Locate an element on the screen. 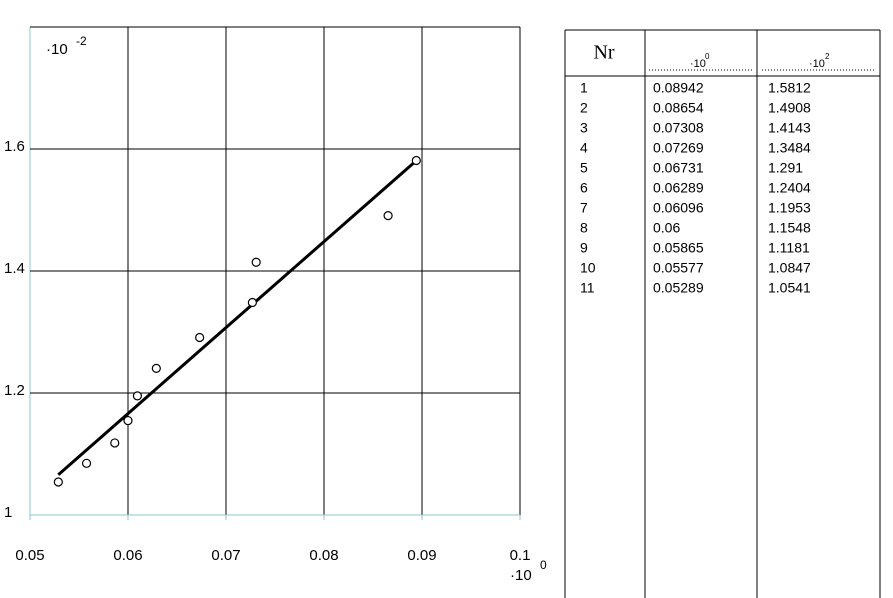 The height and width of the screenshot is (598, 893). table-cell: 1.3484 is located at coordinates (789, 148).